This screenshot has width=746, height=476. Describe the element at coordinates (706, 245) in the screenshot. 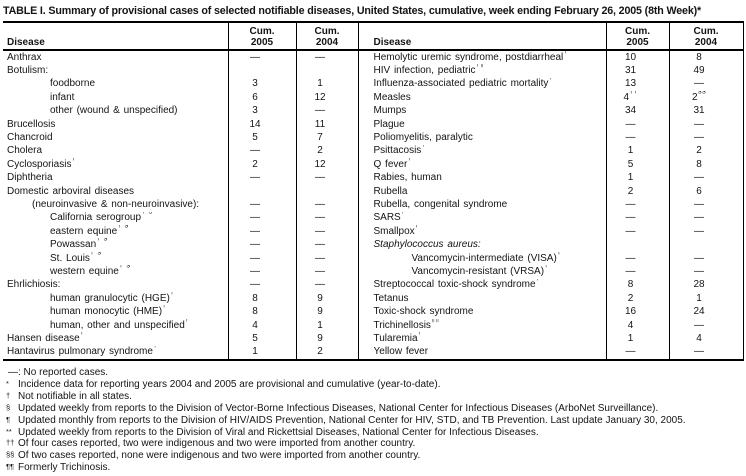

I see `cum-2004-right-value` at that location.